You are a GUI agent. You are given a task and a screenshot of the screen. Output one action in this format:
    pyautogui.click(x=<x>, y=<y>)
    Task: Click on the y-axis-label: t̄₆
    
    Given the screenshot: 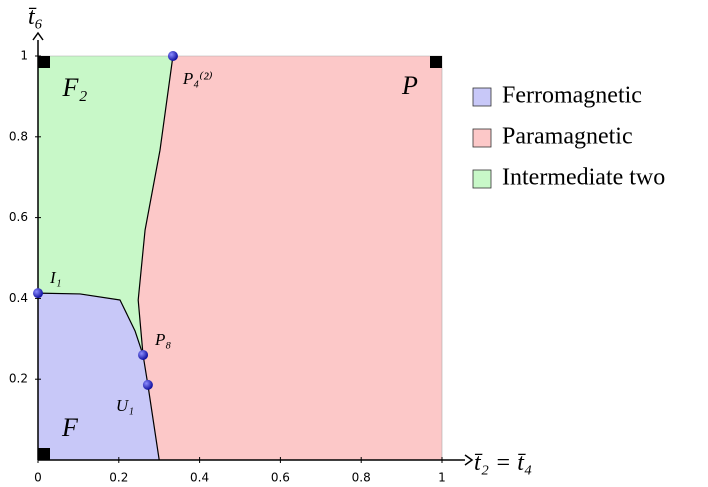 What is the action you would take?
    pyautogui.click(x=35, y=17)
    